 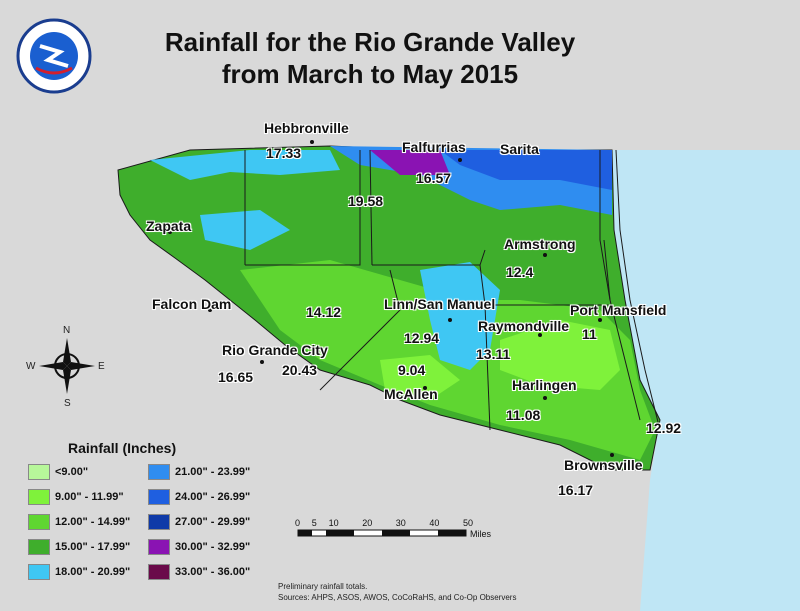 What do you see at coordinates (524, 326) in the screenshot?
I see `city-label-raymondville: Raymondville` at bounding box center [524, 326].